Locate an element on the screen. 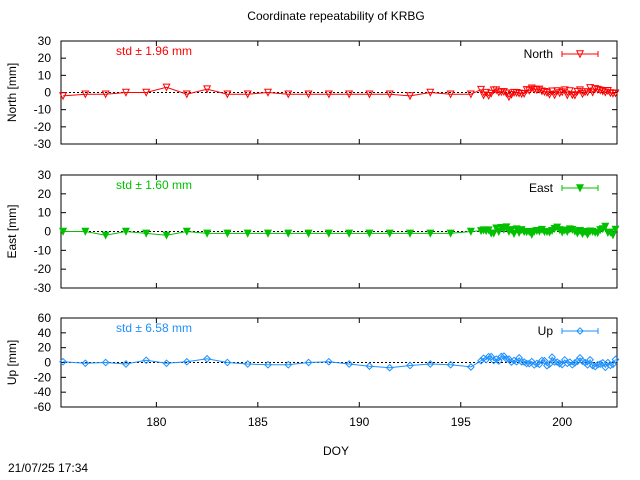 The image size is (640, 480). std-annotation: std ± 1.96 mm is located at coordinates (154, 51).